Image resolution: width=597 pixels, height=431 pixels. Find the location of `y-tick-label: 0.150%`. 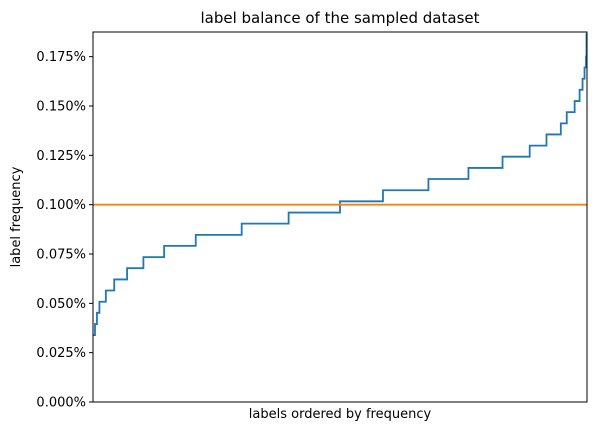

y-tick-label: 0.150% is located at coordinates (61, 107).